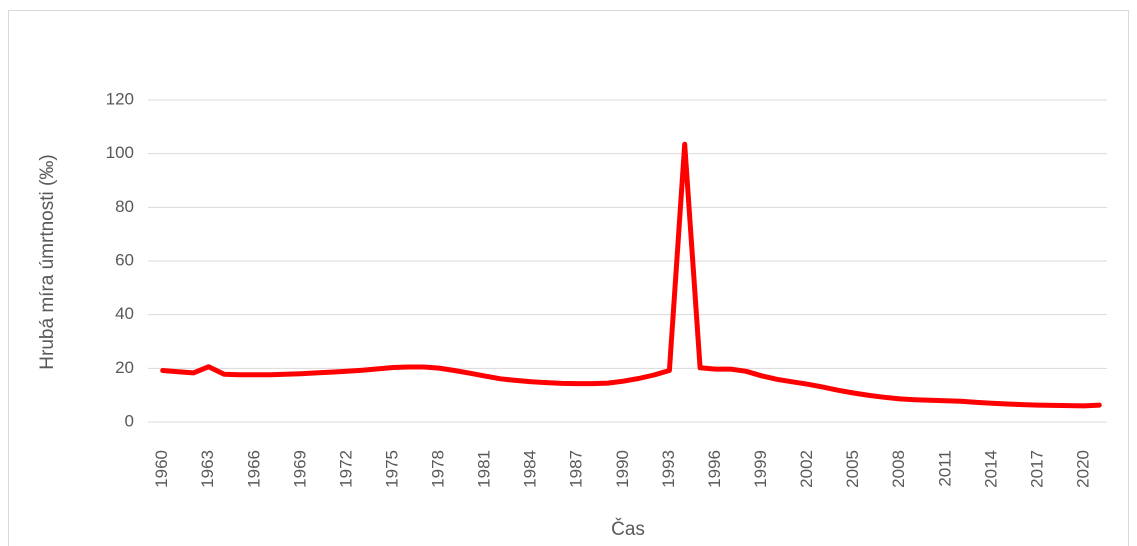  Describe the element at coordinates (944, 468) in the screenshot. I see `x-tick-label: 2011` at that location.